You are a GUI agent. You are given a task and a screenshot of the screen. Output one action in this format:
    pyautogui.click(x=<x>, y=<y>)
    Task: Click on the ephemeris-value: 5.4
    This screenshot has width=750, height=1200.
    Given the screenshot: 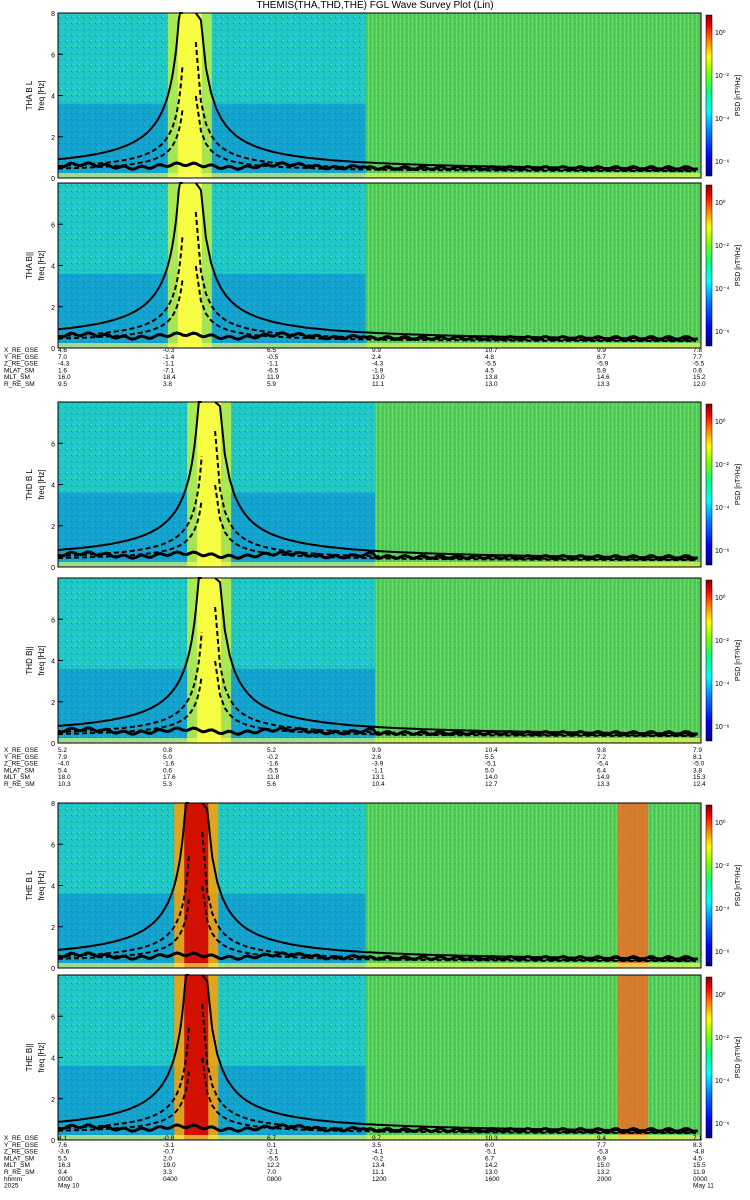 What is the action you would take?
    pyautogui.click(x=62, y=770)
    